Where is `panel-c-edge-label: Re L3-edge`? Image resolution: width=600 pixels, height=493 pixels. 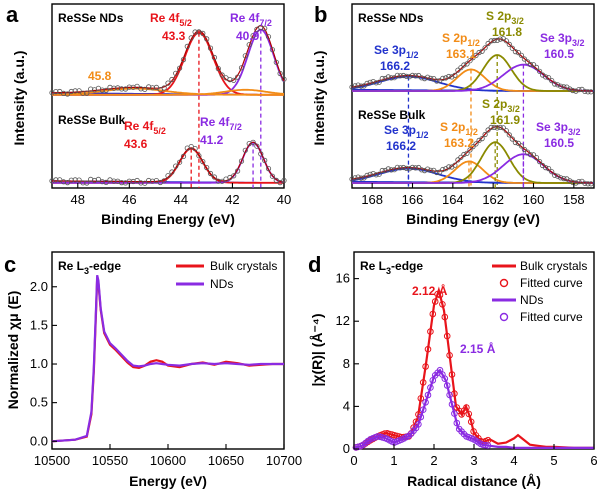 panel-c-edge-label: Re L3-edge is located at coordinates (89, 267).